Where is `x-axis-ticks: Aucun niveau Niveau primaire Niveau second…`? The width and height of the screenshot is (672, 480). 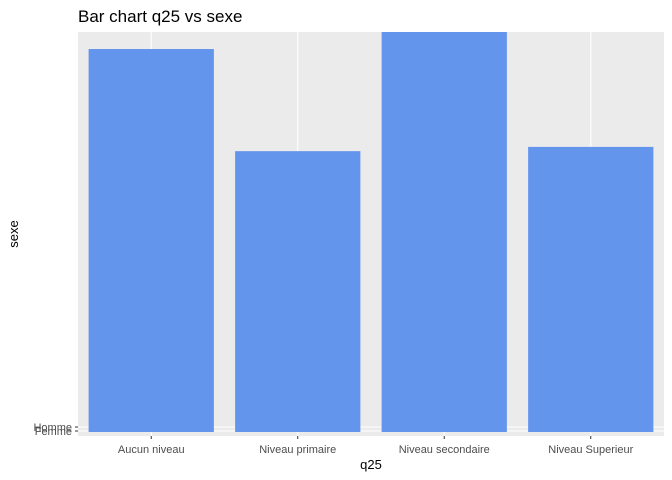
x-axis-ticks: Aucun niveau Niveau primaire Niveau second… is located at coordinates (376, 446).